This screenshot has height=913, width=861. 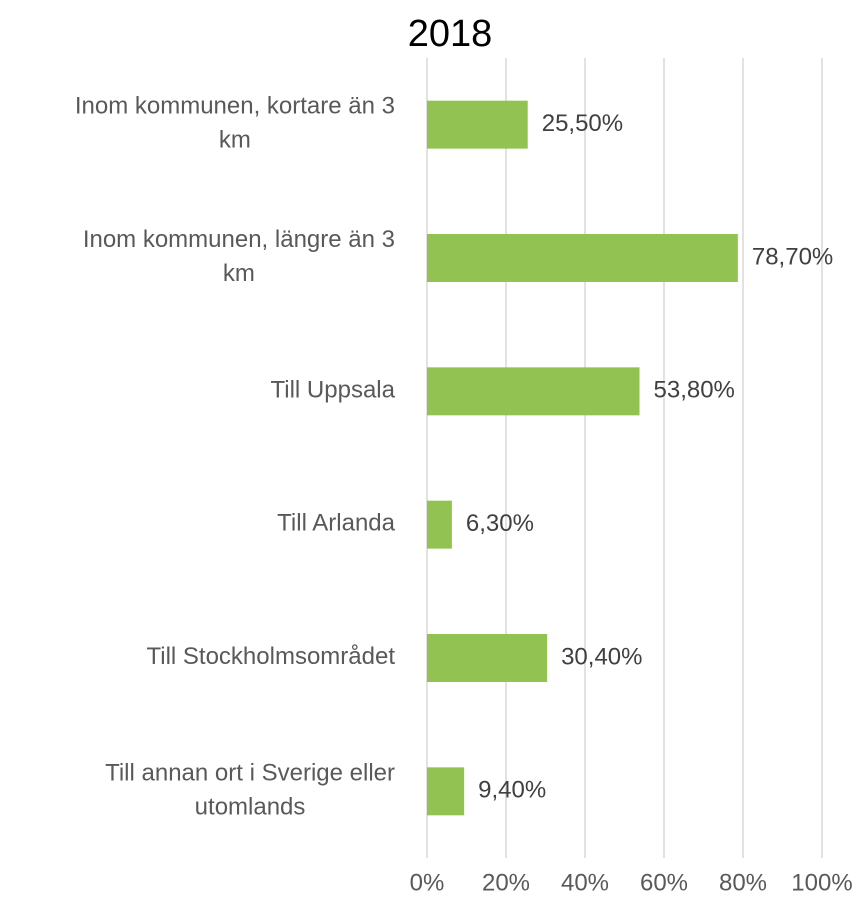 What do you see at coordinates (512, 790) in the screenshot?
I see `data-label: 9,40%` at bounding box center [512, 790].